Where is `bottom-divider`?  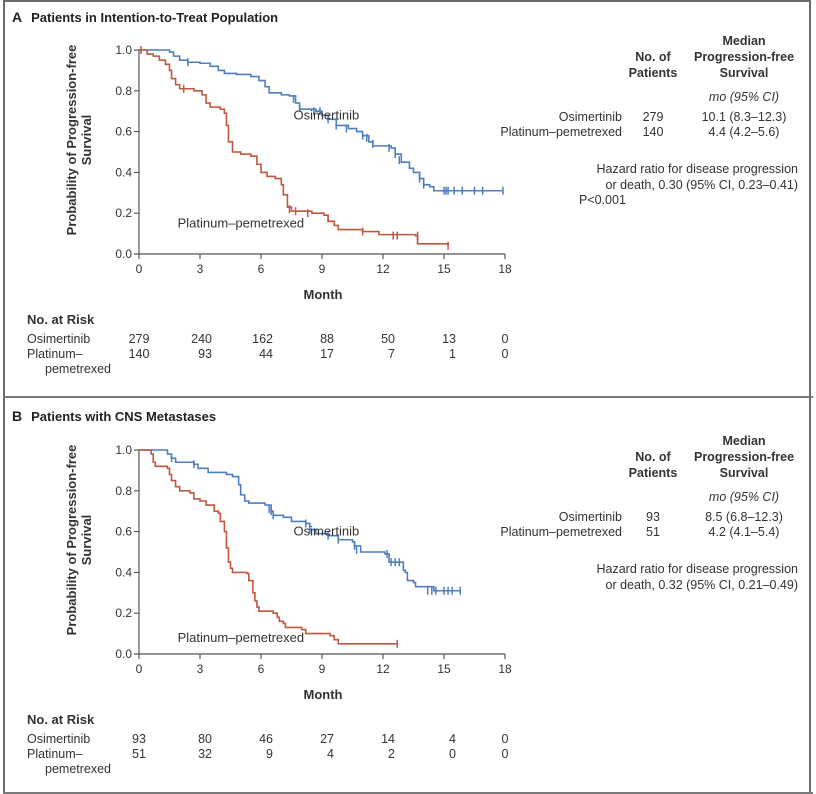 bottom-divider is located at coordinates (408, 793).